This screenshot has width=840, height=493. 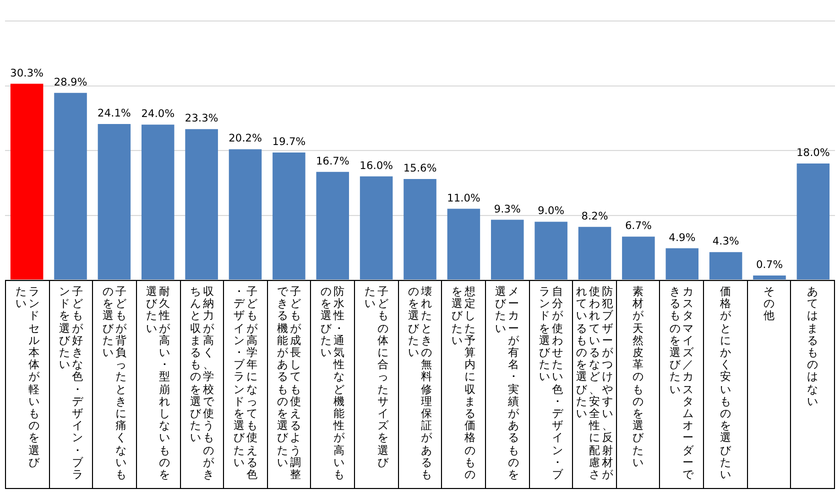 I want to click on category-label: カスタマイズ／カスタムオーダーできるものを選びたい, so click(x=682, y=383).